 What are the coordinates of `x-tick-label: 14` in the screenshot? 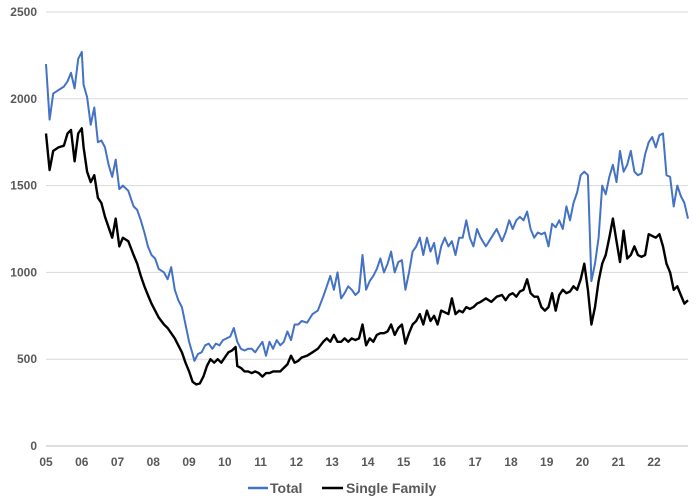 It's located at (368, 462).